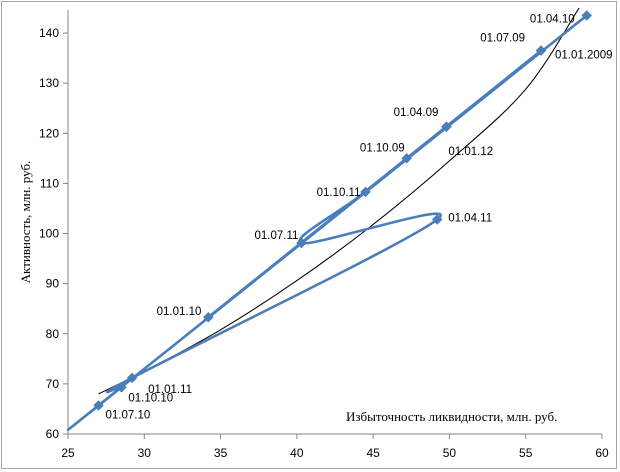 The width and height of the screenshot is (620, 472). I want to click on point-label: 01.01.10, so click(179, 312).